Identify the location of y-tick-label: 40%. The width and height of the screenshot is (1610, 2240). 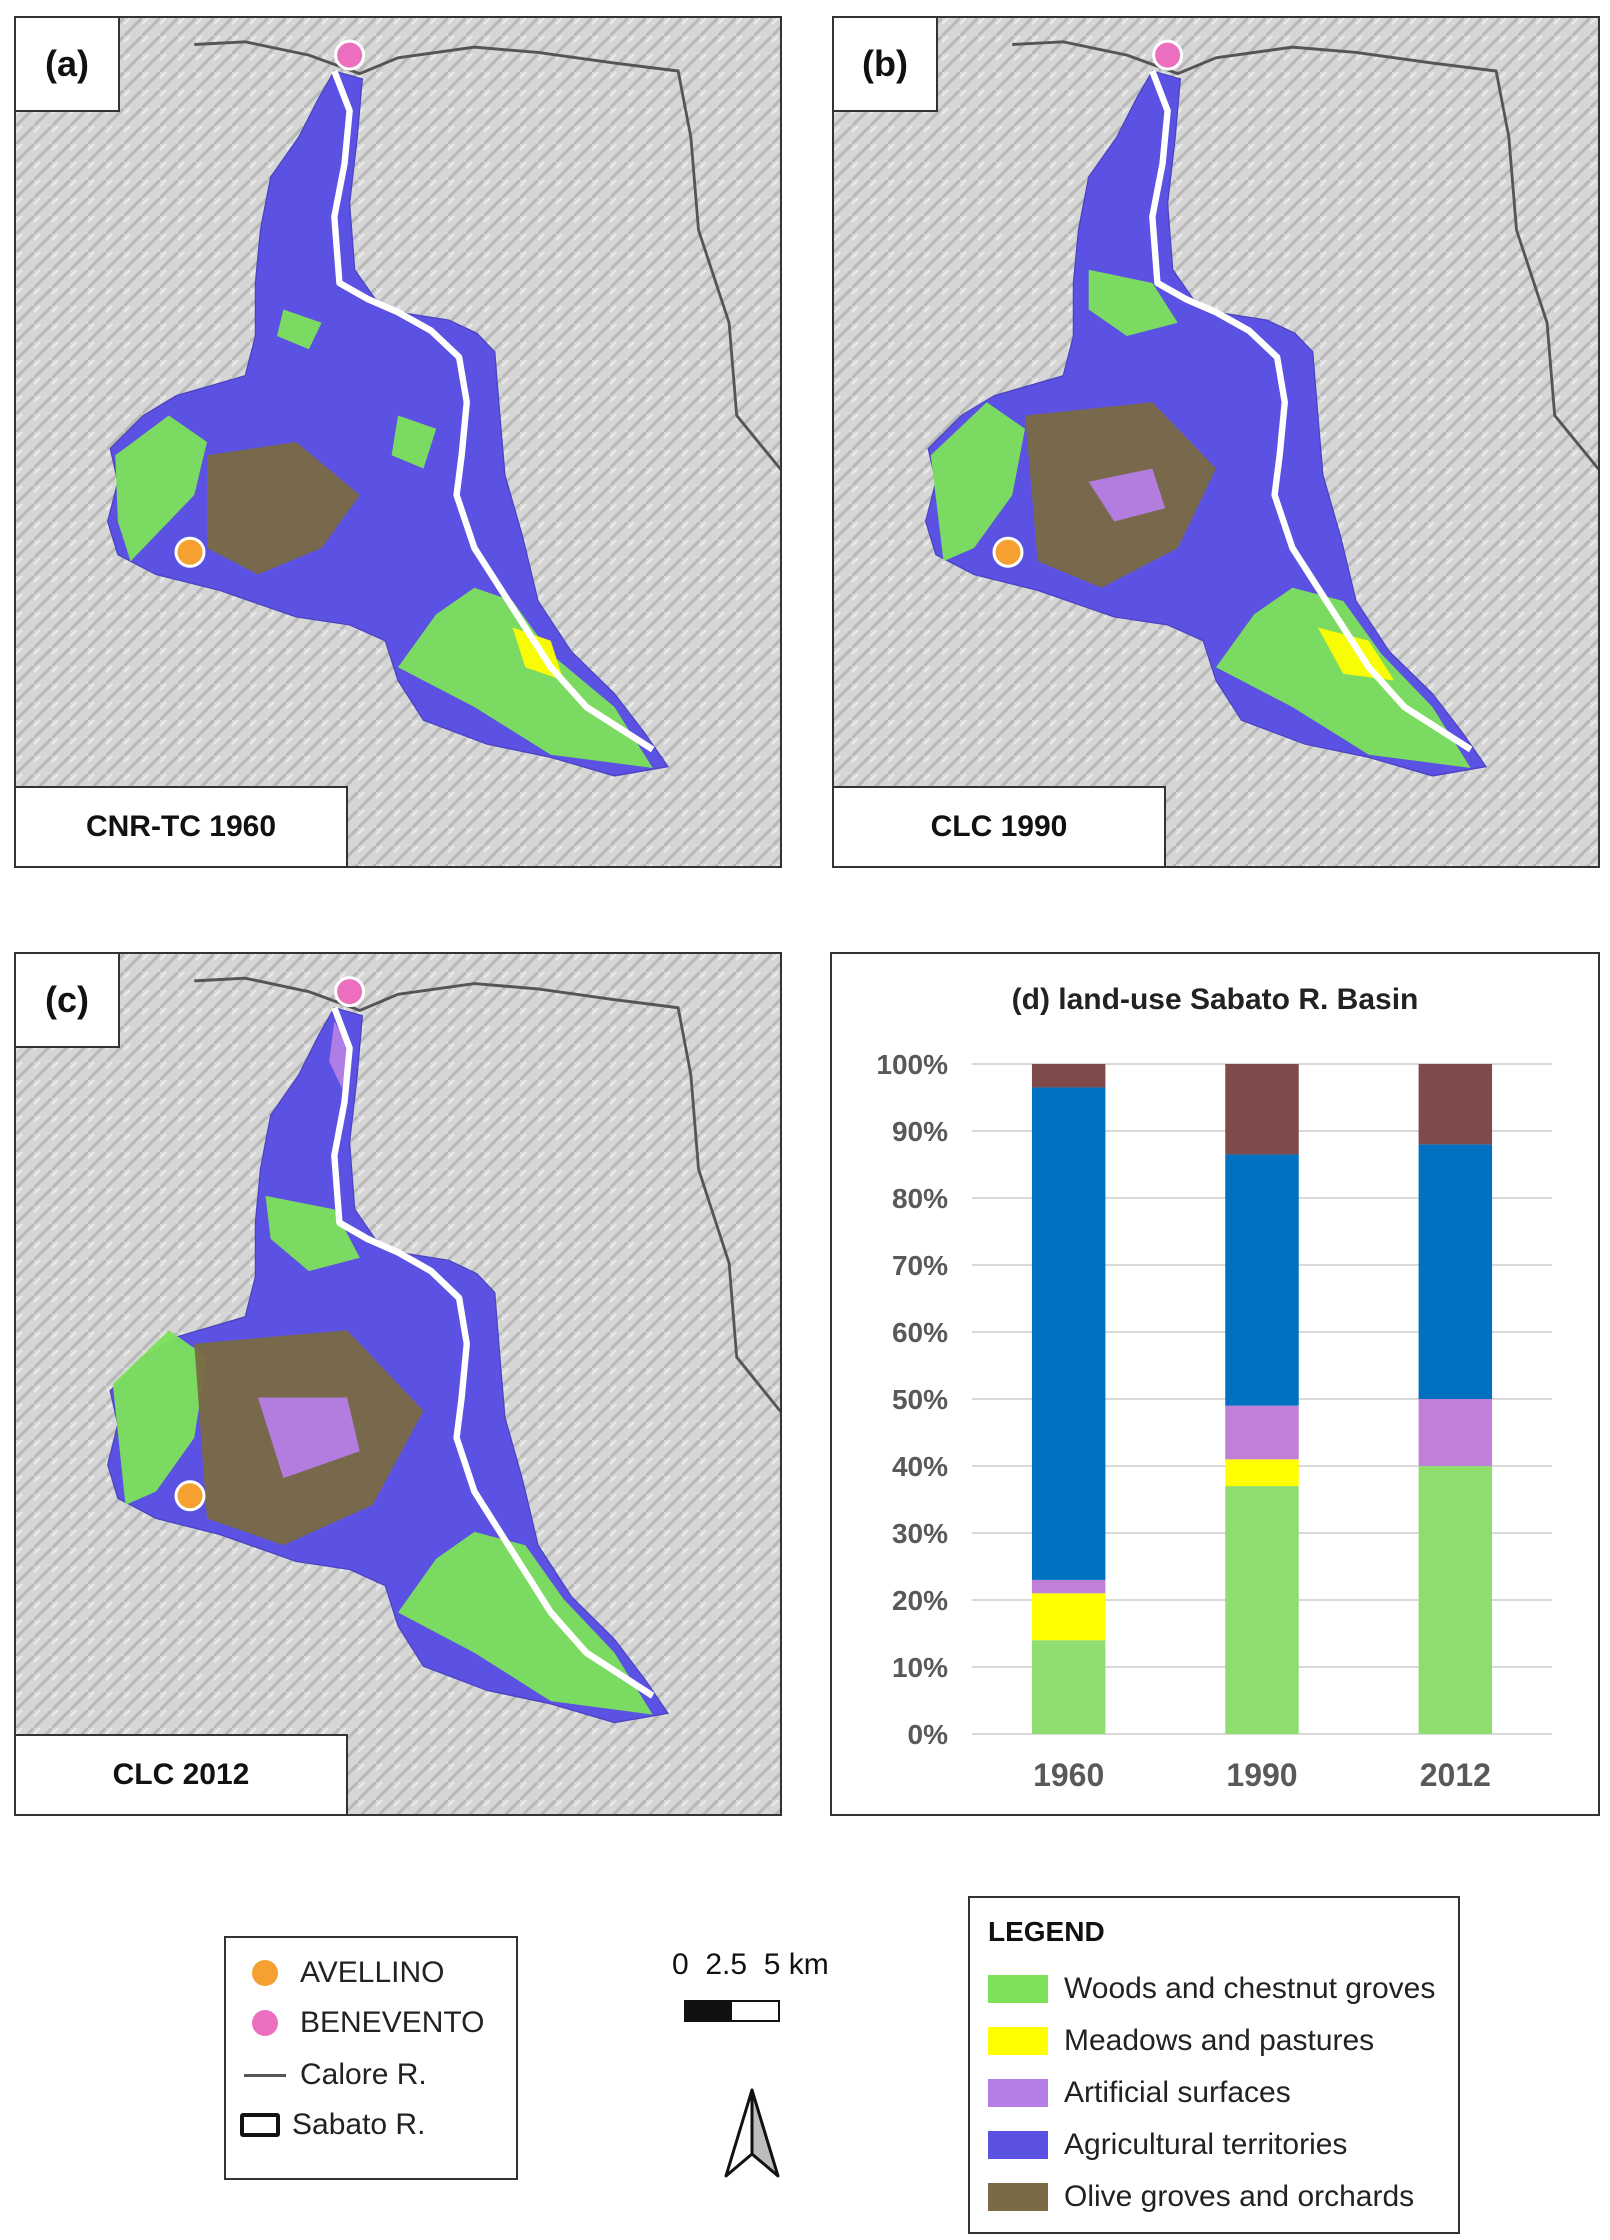
(920, 1466).